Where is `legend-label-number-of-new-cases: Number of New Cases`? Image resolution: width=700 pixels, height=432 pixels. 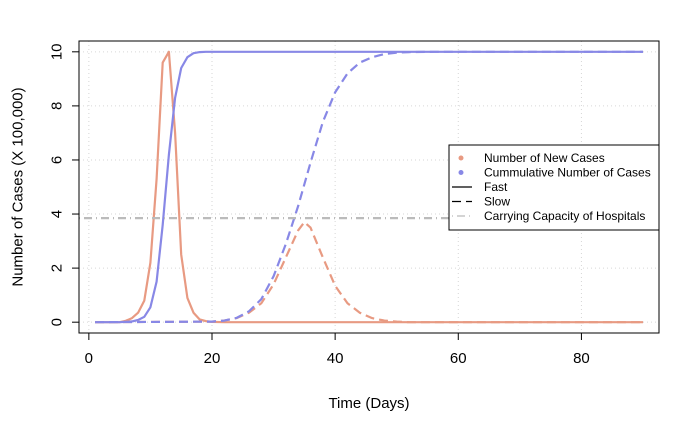 legend-label-number-of-new-cases: Number of New Cases is located at coordinates (544, 158).